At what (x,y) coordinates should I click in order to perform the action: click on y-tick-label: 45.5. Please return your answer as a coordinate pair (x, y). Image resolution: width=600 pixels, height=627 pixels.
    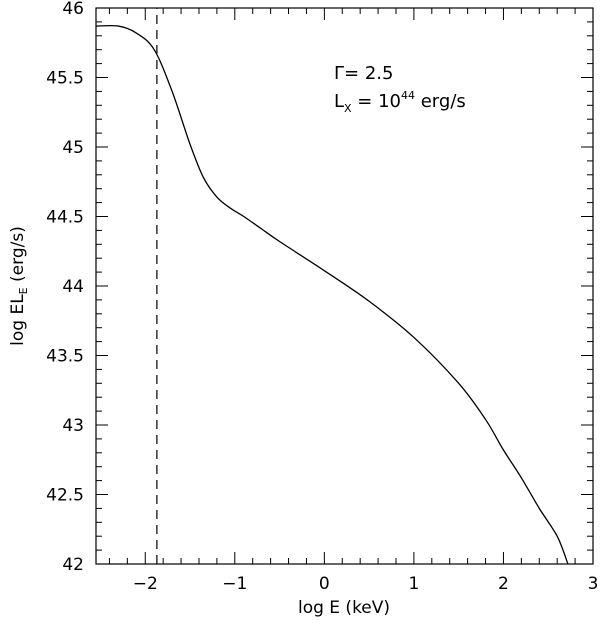
    Looking at the image, I should click on (65, 79).